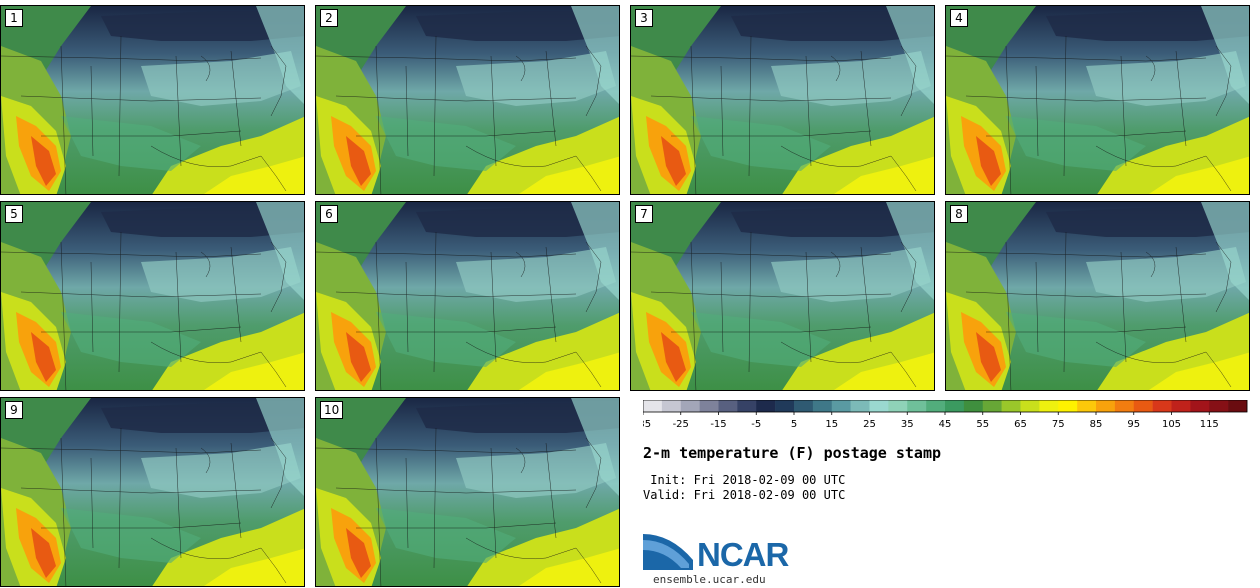 This screenshot has width=1260, height=588. Describe the element at coordinates (1133, 424) in the screenshot. I see `colorbar-tick-label: 95` at that location.